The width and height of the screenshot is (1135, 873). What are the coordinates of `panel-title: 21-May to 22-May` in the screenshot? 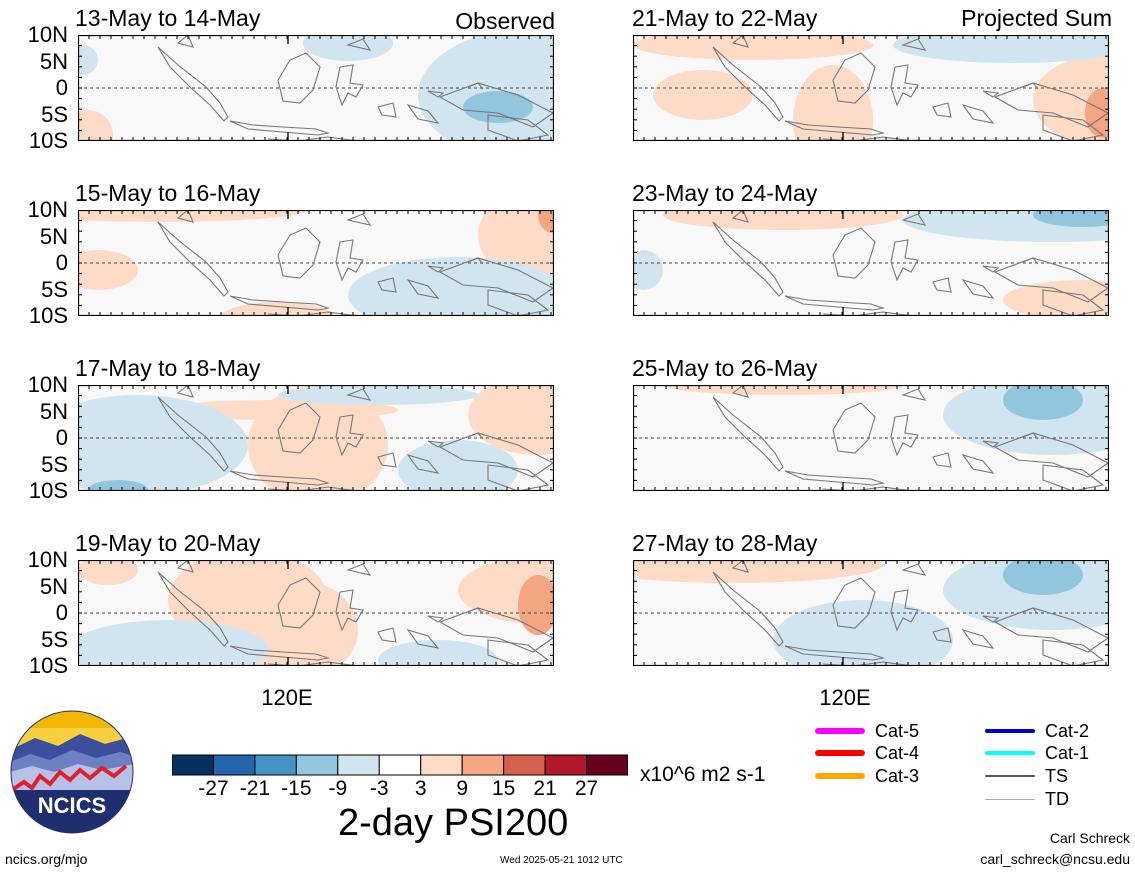 It's located at (725, 18).